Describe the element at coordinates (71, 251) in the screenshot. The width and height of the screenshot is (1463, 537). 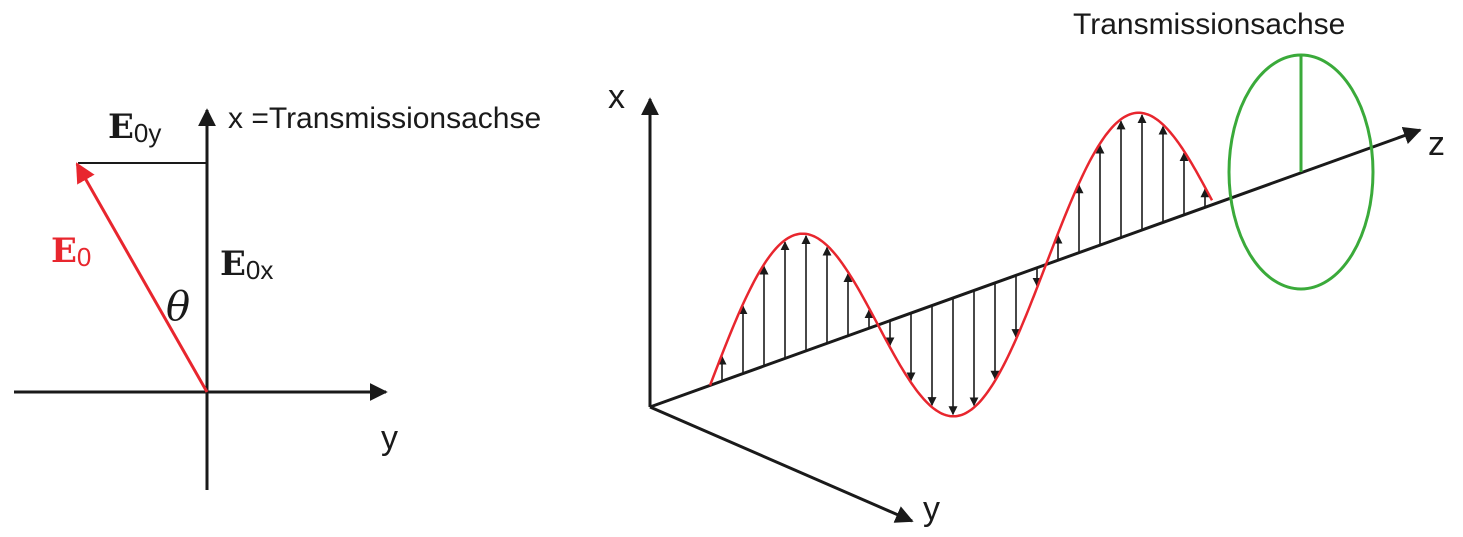
I see `e0-label: E0` at that location.